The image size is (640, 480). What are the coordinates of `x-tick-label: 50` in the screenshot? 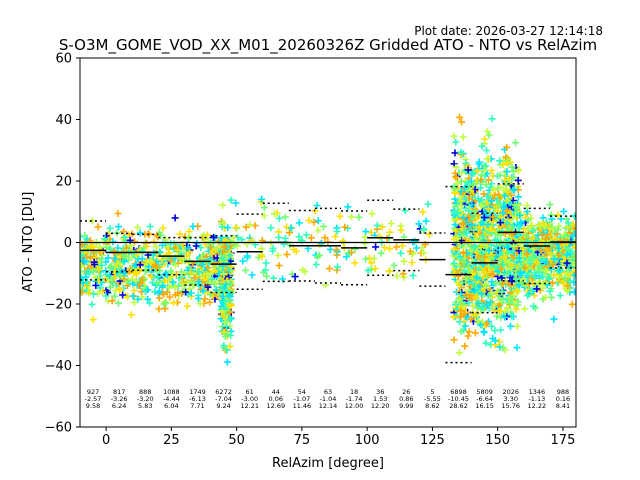 It's located at (236, 440).